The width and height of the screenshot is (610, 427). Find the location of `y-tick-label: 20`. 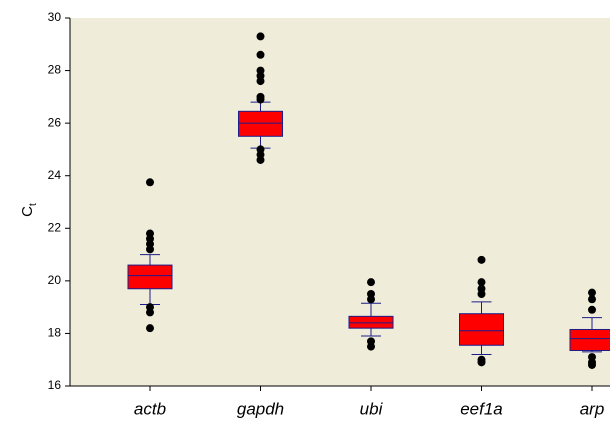

y-tick-label: 20 is located at coordinates (55, 280).